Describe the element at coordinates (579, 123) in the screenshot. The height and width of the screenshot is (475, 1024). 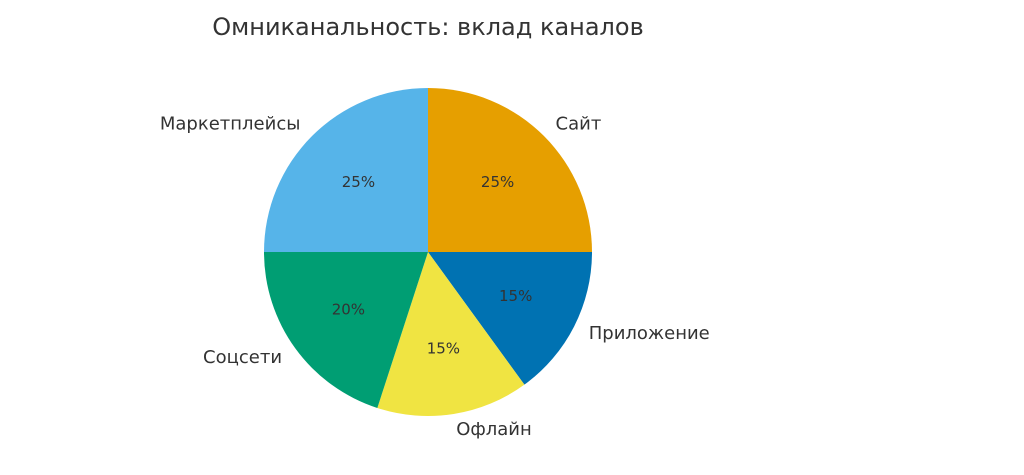
I see `slice-label: Сайт` at that location.